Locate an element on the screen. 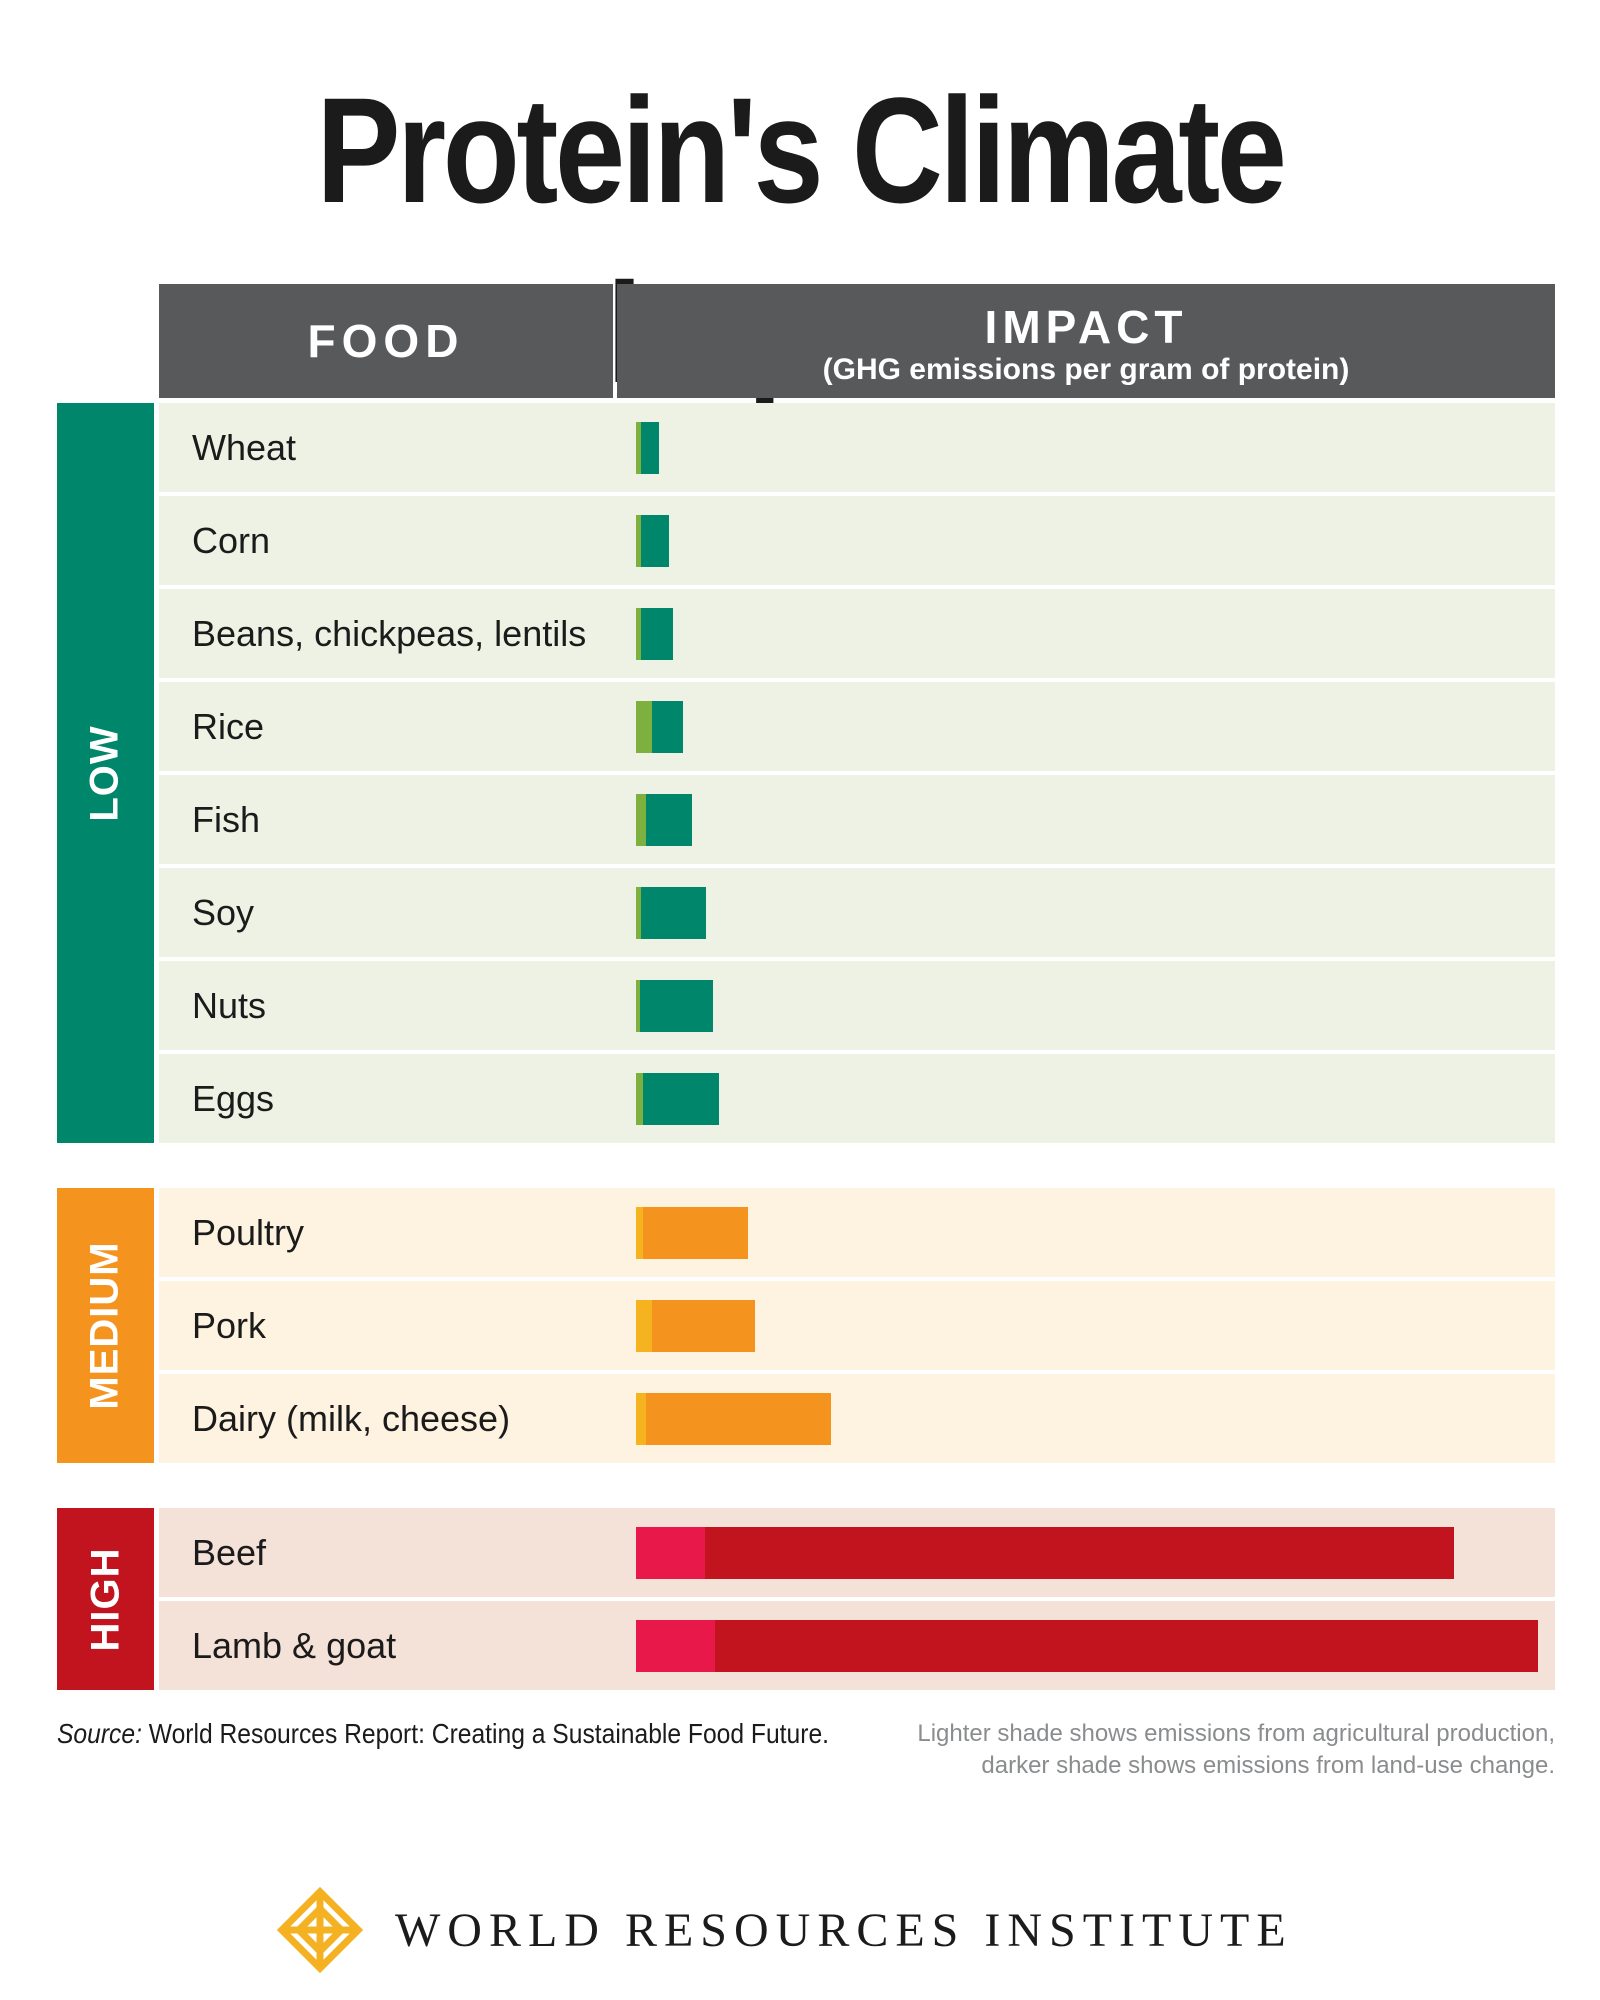 Image resolution: width=1600 pixels, height=2000 pixels. food-name: Eggs is located at coordinates (233, 1098).